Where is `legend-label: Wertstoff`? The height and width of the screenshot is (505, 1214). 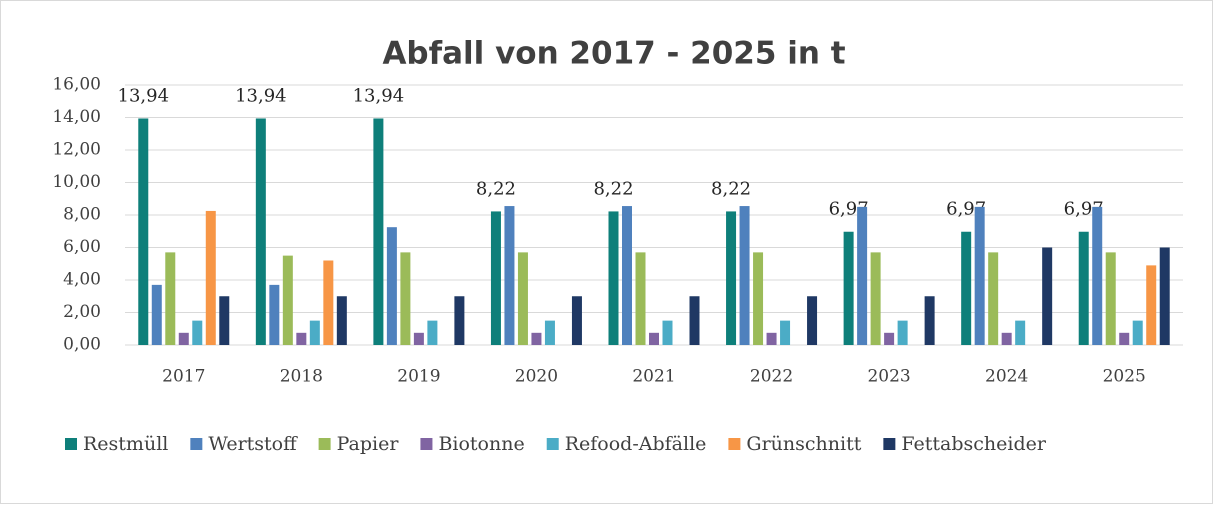 legend-label: Wertstoff is located at coordinates (253, 444).